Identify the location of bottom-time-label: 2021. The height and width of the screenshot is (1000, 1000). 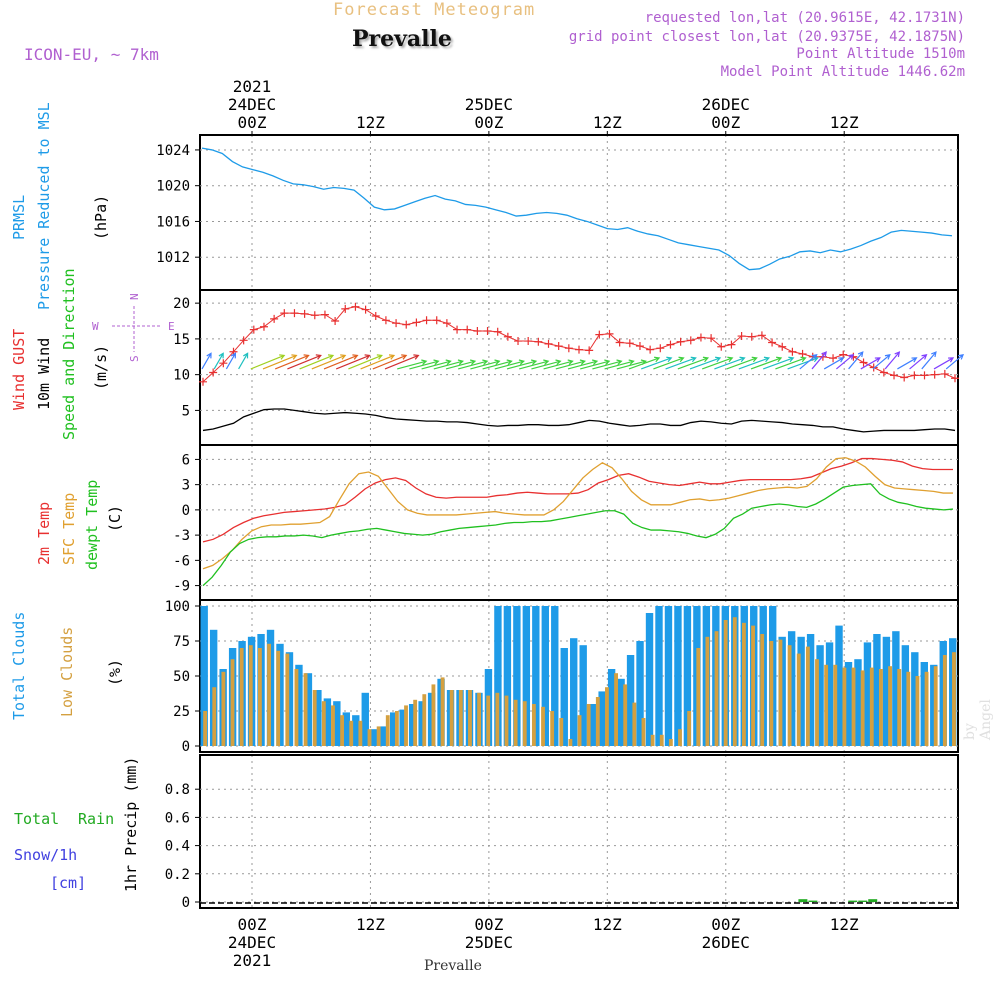
(252, 960).